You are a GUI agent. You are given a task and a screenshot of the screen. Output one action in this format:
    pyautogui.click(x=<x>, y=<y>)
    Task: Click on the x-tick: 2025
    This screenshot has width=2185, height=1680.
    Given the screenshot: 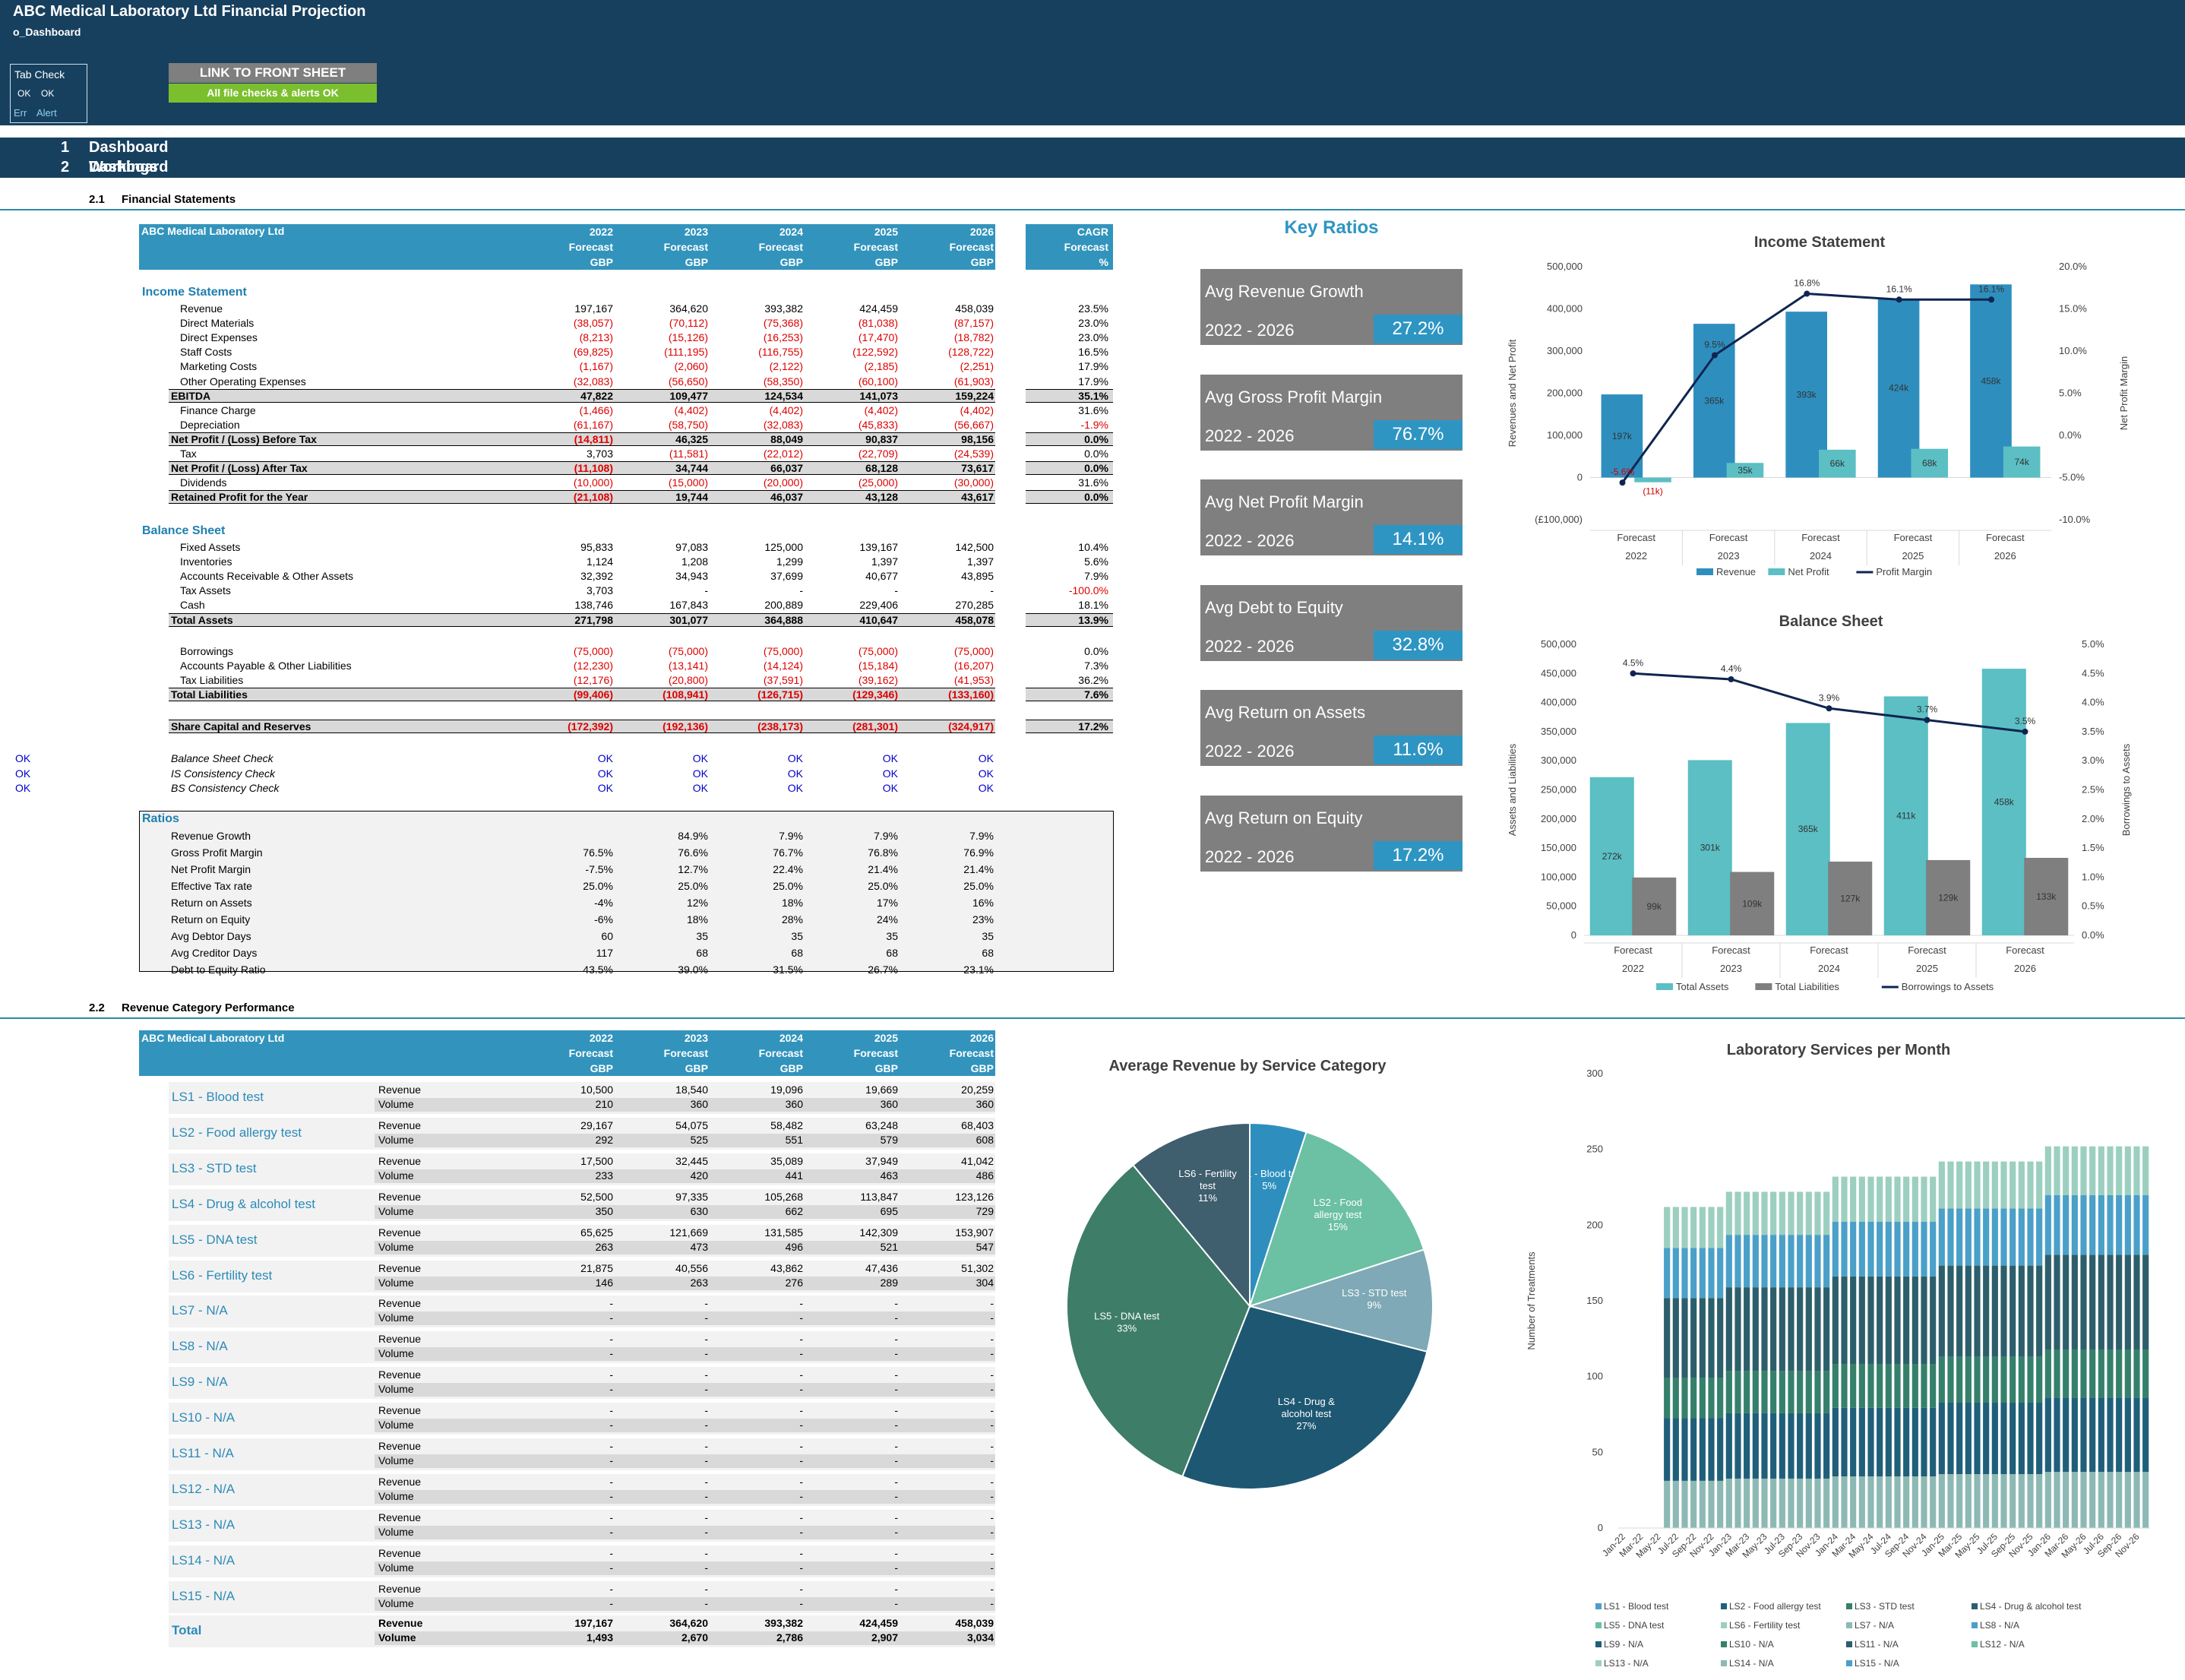 What is the action you would take?
    pyautogui.click(x=1927, y=968)
    